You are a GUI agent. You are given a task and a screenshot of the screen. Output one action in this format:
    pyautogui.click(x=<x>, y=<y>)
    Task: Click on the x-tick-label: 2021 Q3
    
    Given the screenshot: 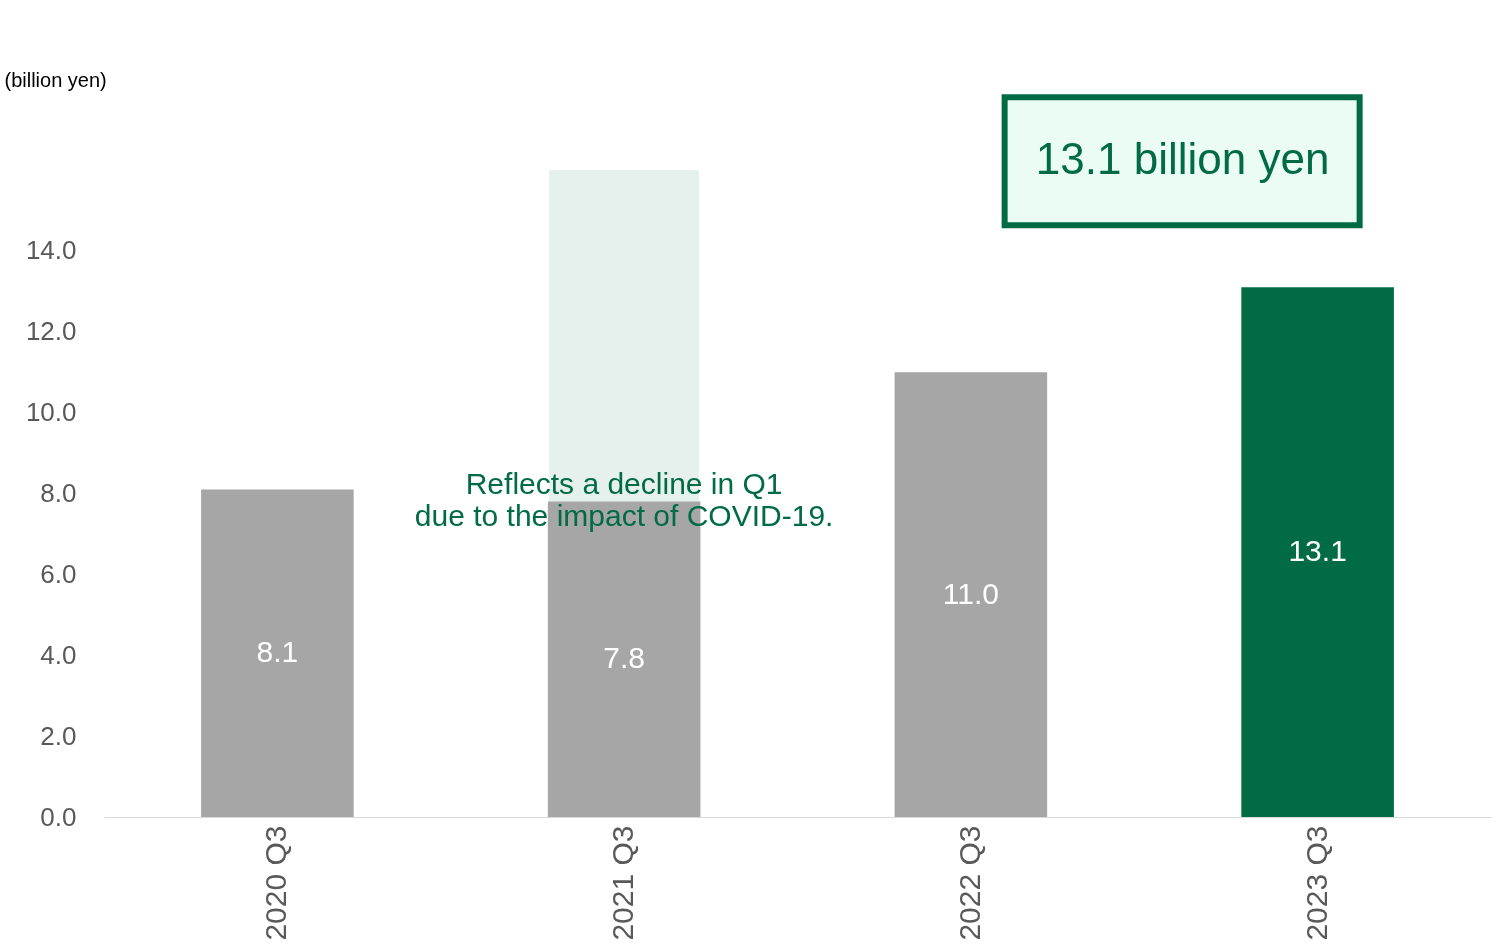 What is the action you would take?
    pyautogui.click(x=623, y=883)
    